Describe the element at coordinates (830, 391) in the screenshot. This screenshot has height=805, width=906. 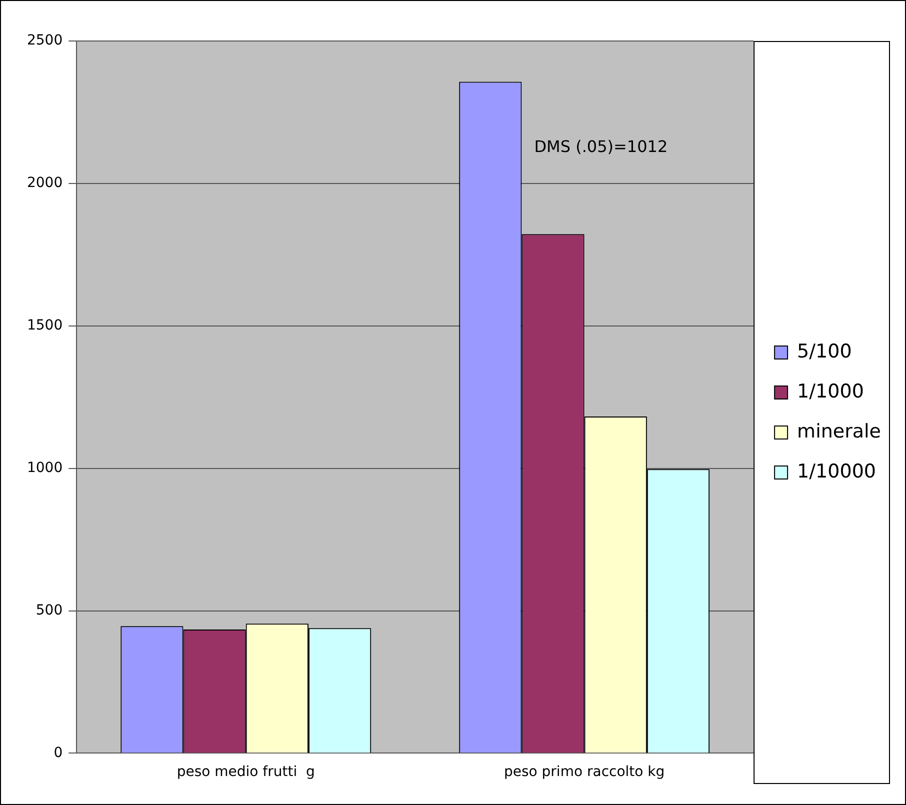
I see `legend-label: 1/1000` at that location.